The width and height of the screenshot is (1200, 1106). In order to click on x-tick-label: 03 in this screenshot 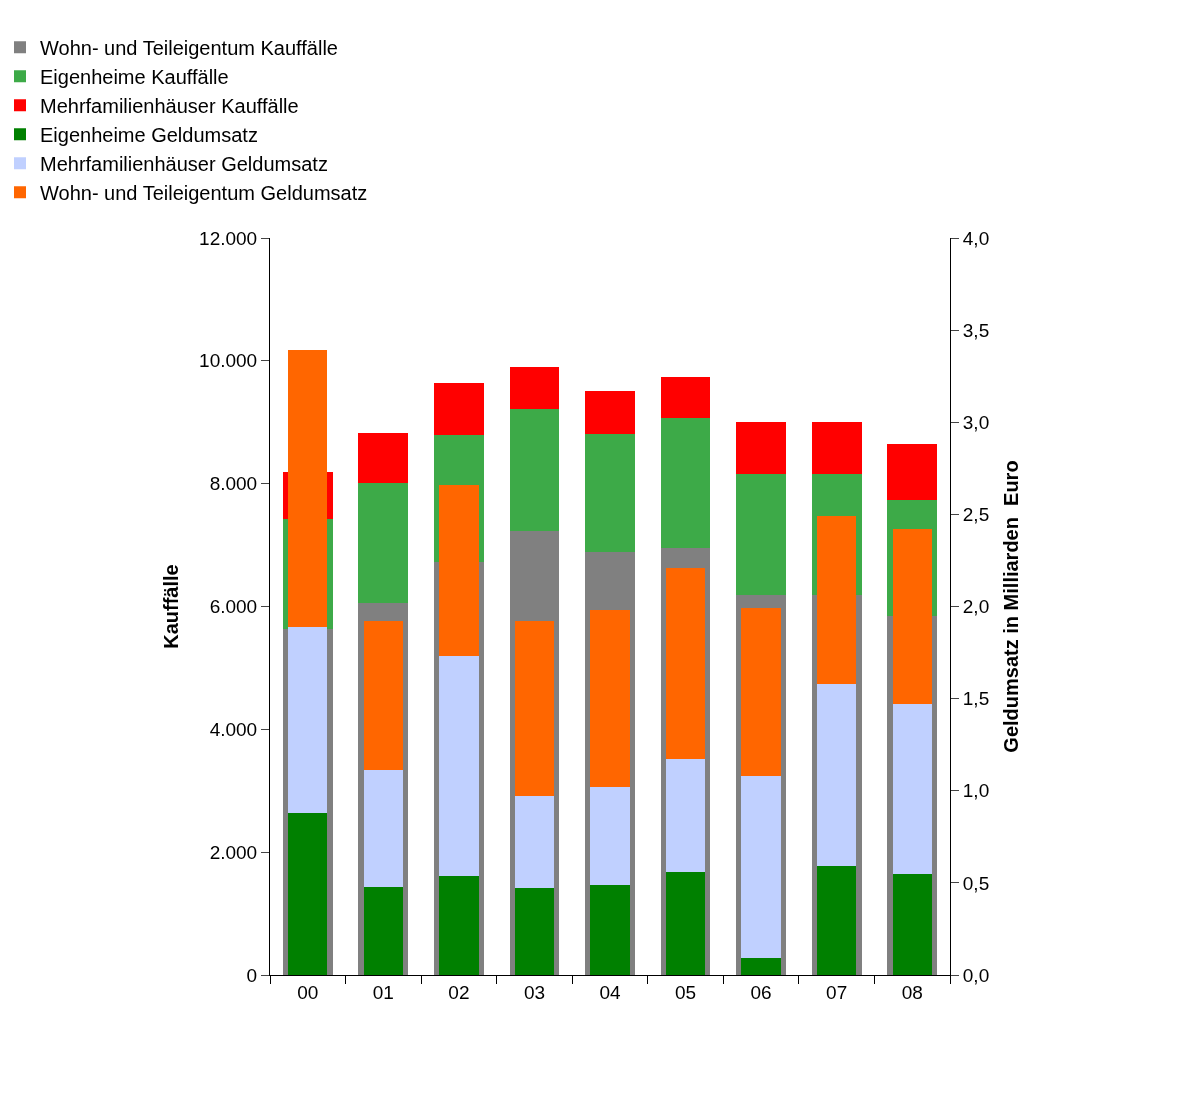, I will do `click(534, 992)`.